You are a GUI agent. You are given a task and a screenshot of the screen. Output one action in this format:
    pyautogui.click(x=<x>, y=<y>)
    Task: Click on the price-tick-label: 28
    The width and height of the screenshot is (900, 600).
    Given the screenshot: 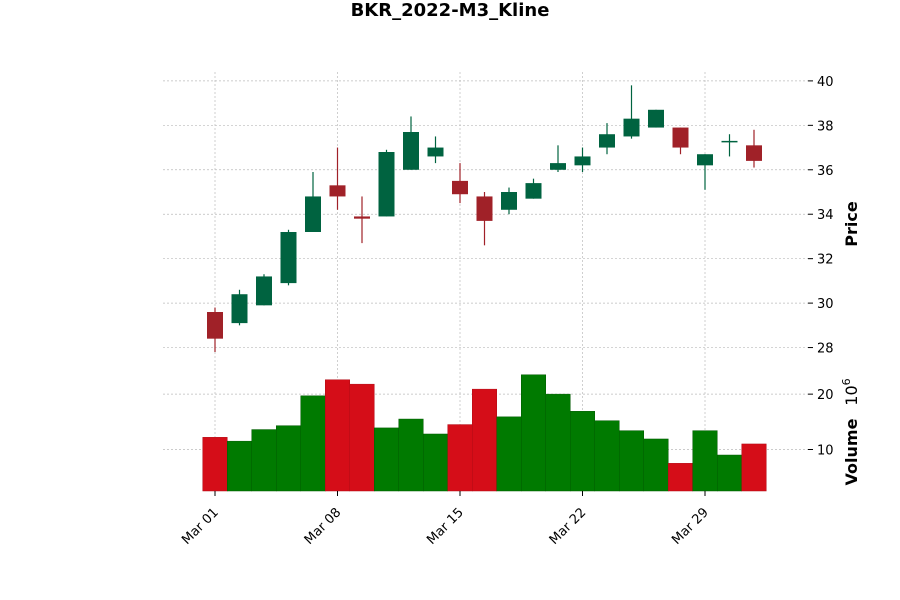 What is the action you would take?
    pyautogui.click(x=825, y=349)
    